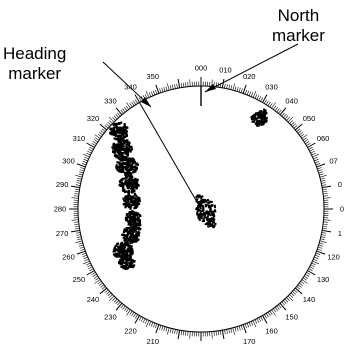 Image resolution: width=347 pixels, height=345 pixels. Describe the element at coordinates (34, 64) in the screenshot. I see `heading-marker-callout: Heading marker` at that location.